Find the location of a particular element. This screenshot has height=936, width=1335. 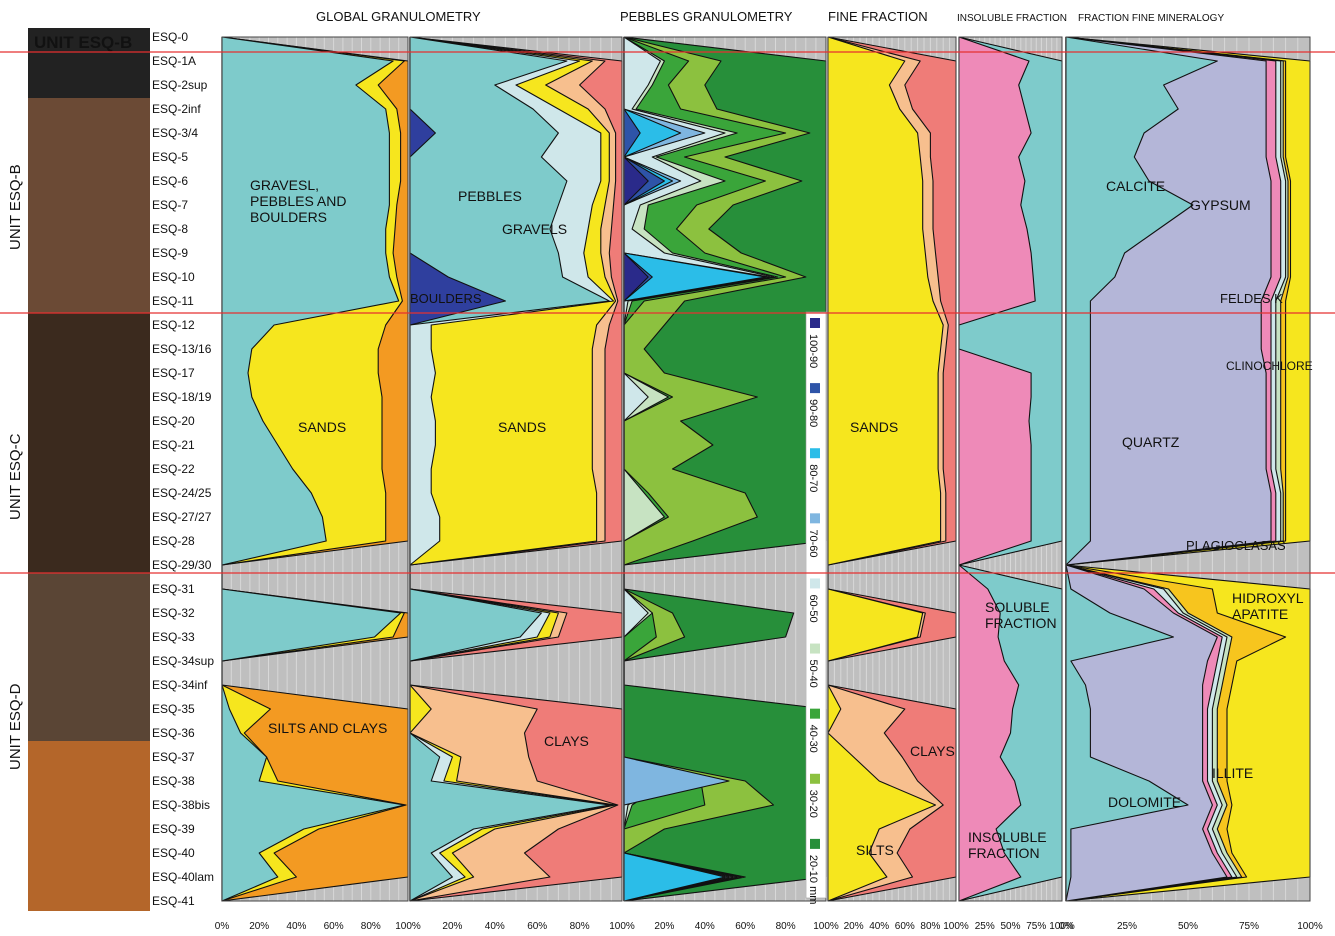

sample-label: ESQ-29/30 is located at coordinates (182, 565).